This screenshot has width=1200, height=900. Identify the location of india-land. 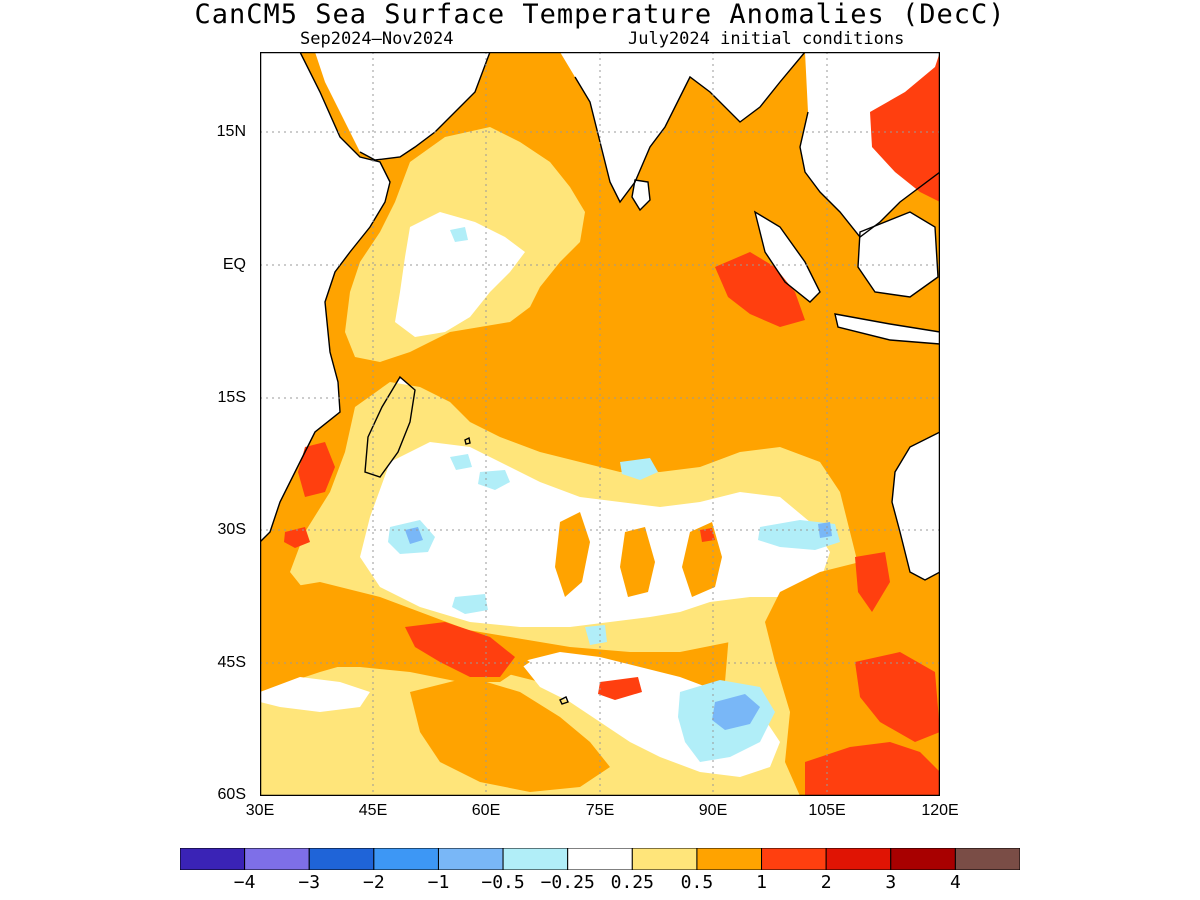
(682, 127).